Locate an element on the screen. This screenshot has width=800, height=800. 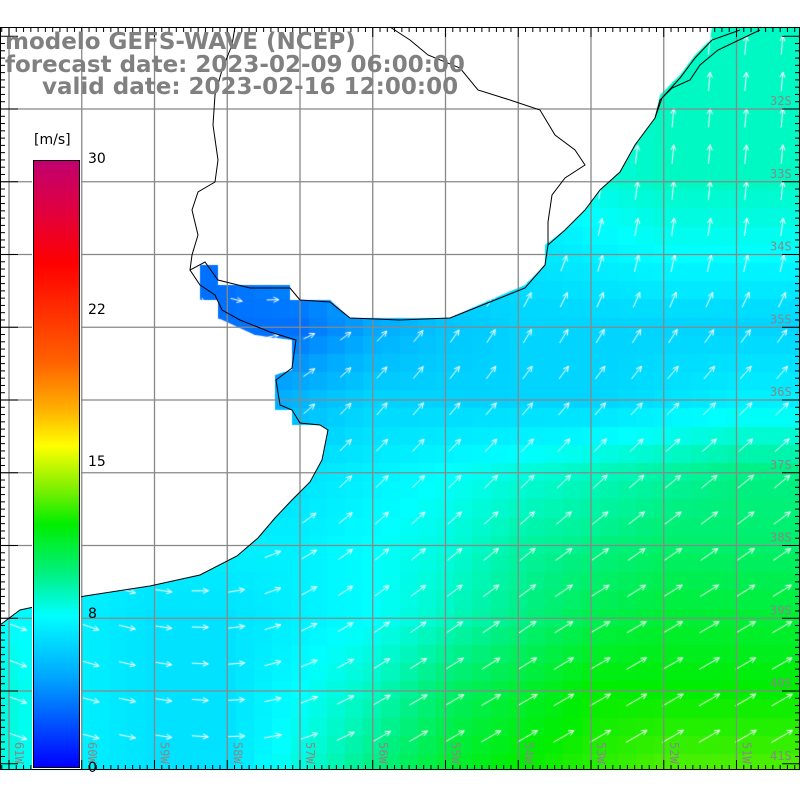
country-border-line is located at coordinates (487, 135).